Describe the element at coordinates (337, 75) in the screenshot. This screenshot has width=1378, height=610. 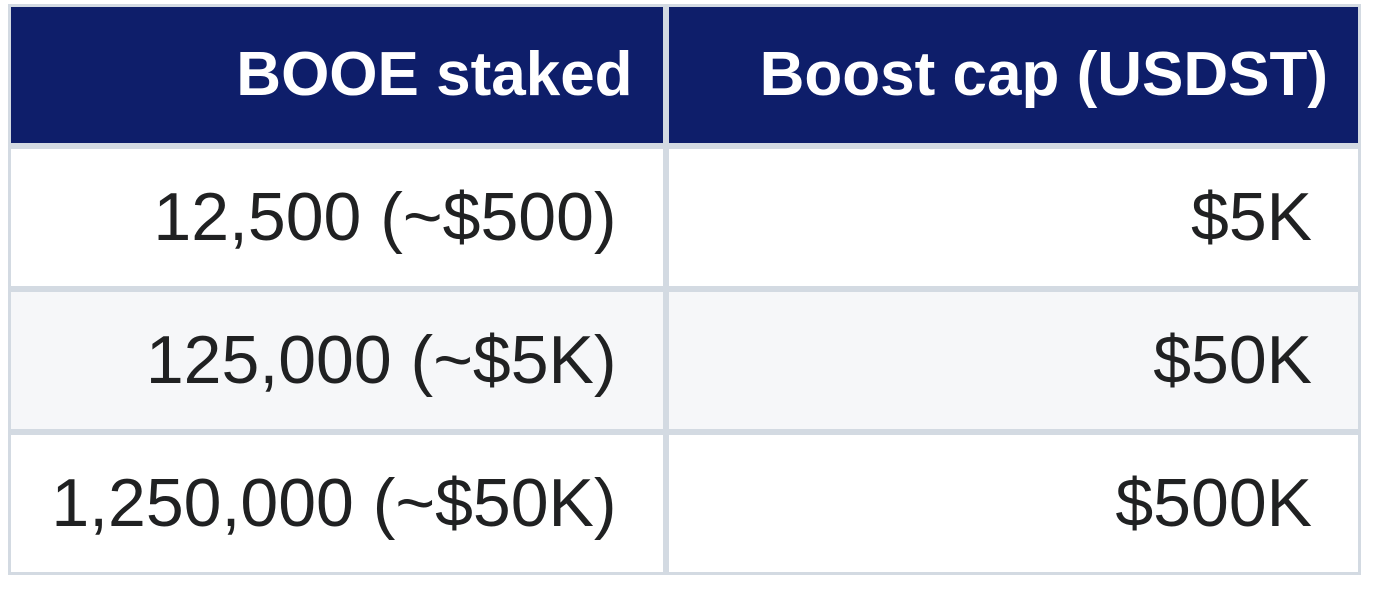
I see `column-header-booe-staked: BOOE staked` at that location.